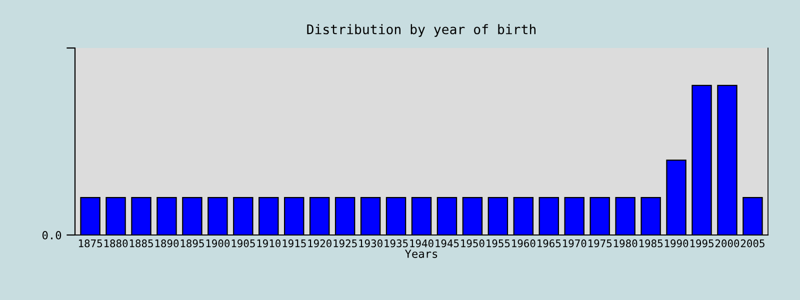  Describe the element at coordinates (600, 243) in the screenshot. I see `x-tick-label: 1975` at that location.